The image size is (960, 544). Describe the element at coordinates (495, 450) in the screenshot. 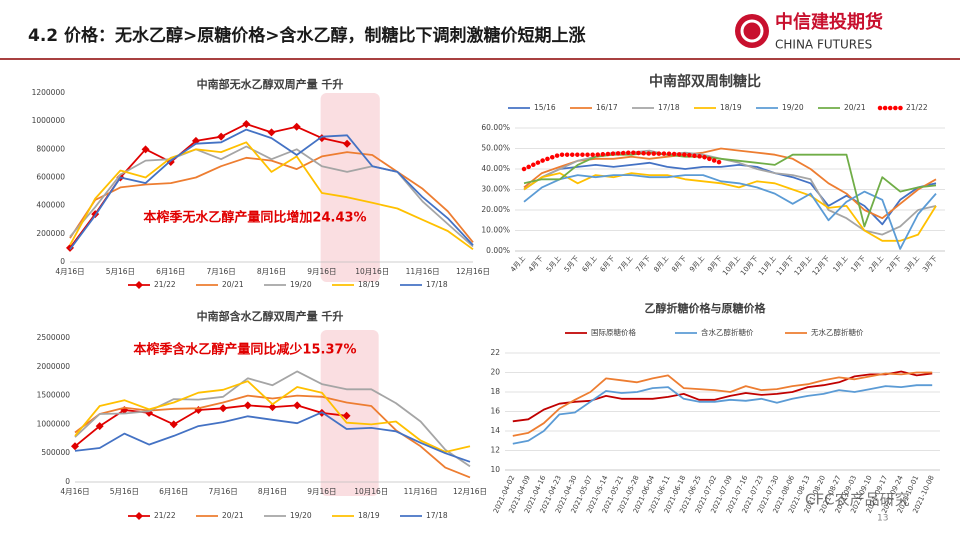

I see `y-tick-label: 12` at that location.